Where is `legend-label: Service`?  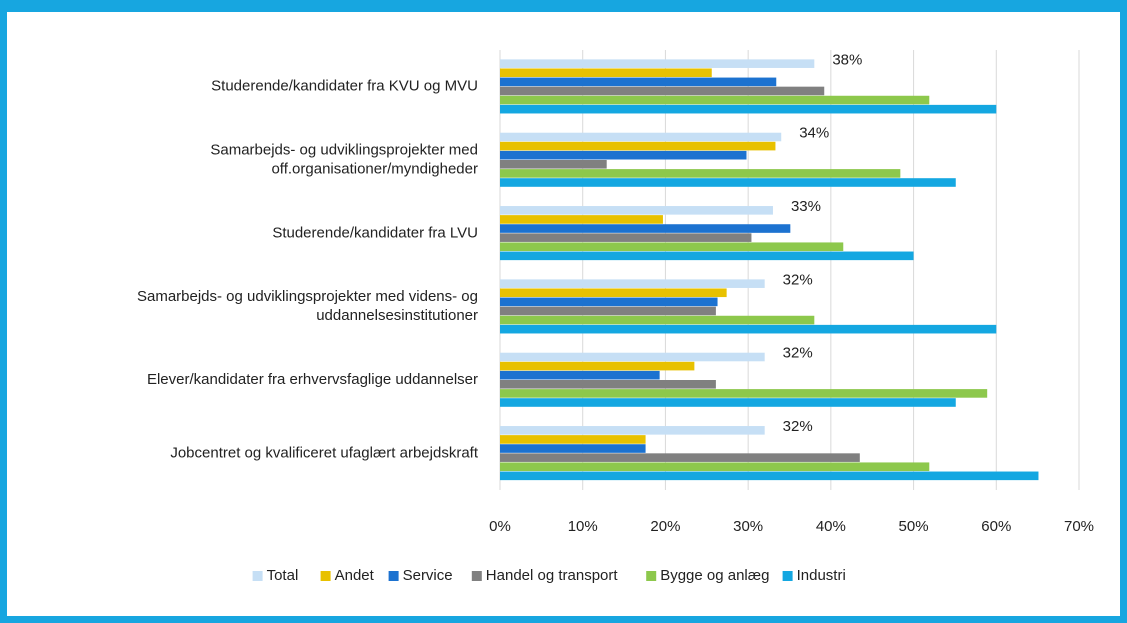 legend-label: Service is located at coordinates (428, 575).